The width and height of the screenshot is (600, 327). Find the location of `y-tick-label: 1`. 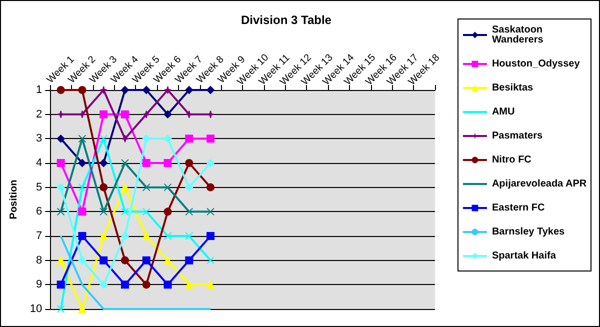

y-tick-label: 1 is located at coordinates (39, 90).